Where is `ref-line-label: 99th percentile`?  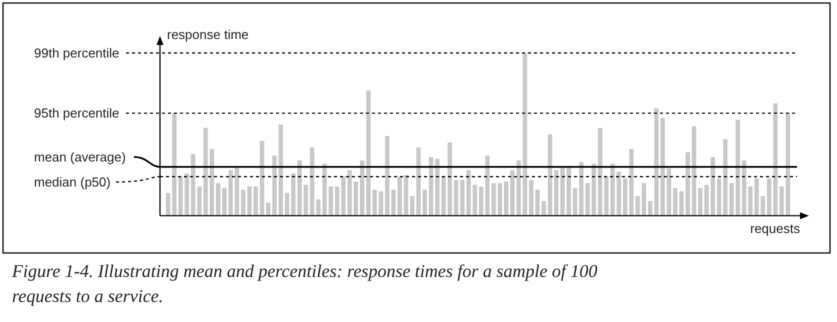 ref-line-label: 99th percentile is located at coordinates (77, 53).